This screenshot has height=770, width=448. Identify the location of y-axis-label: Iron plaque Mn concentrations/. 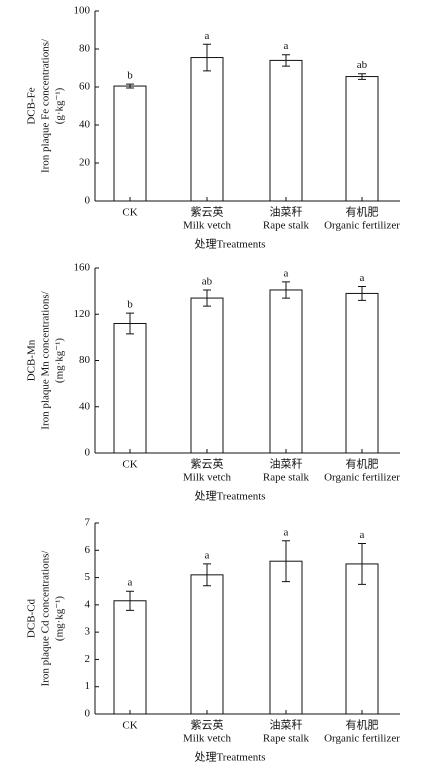
(46, 359).